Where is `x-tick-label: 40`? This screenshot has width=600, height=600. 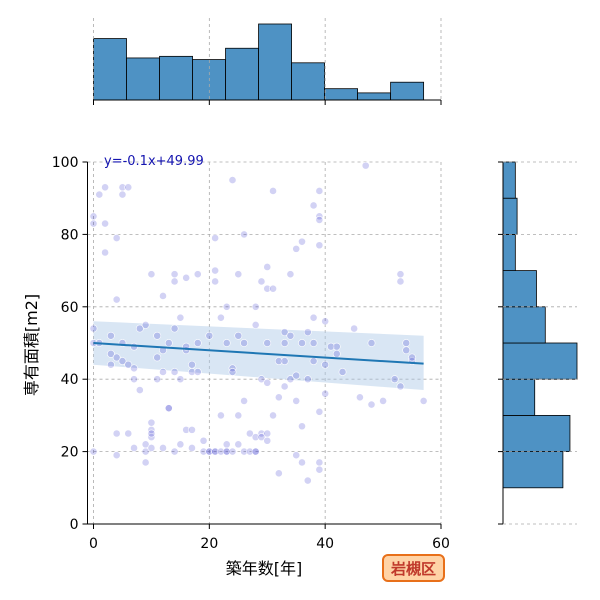
x-tick-label: 40 is located at coordinates (325, 544).